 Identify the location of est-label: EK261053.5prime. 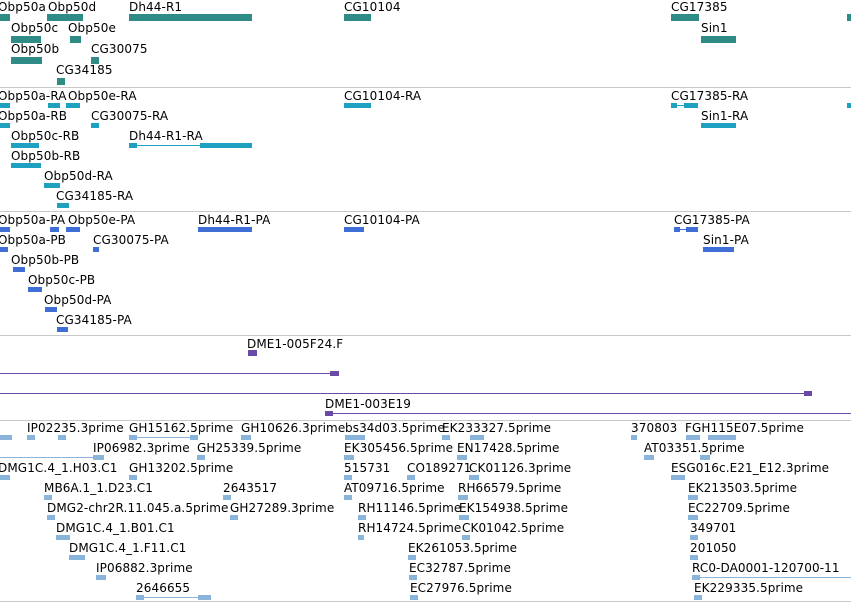
(463, 548).